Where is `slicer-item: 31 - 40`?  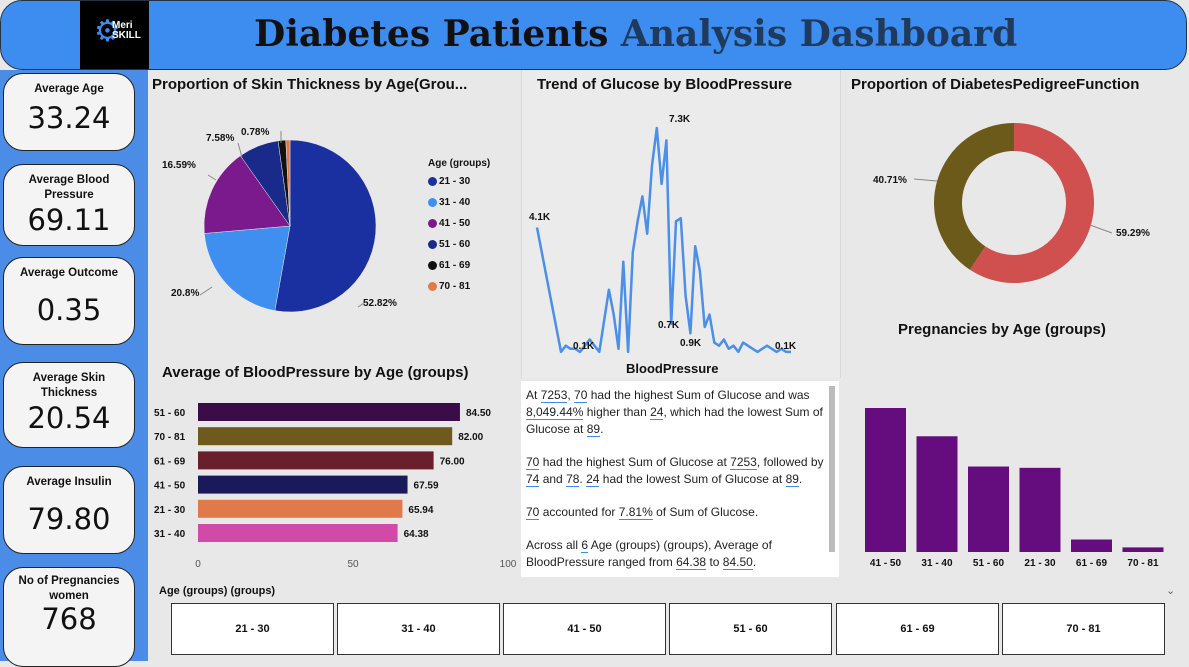 slicer-item: 31 - 40 is located at coordinates (418, 629).